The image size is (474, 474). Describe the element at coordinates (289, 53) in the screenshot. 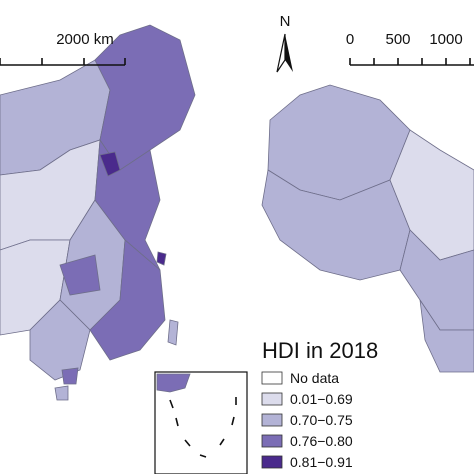

I see `arrow-right` at that location.